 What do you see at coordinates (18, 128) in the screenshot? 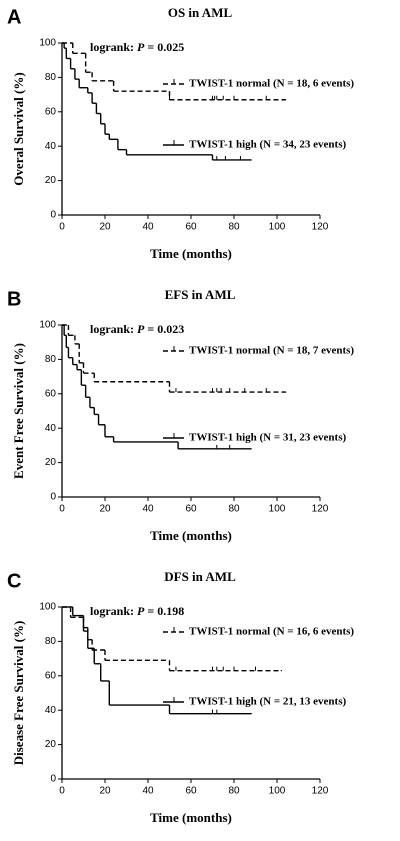
I see `y-axis-label: Overal Survival (%)` at bounding box center [18, 128].